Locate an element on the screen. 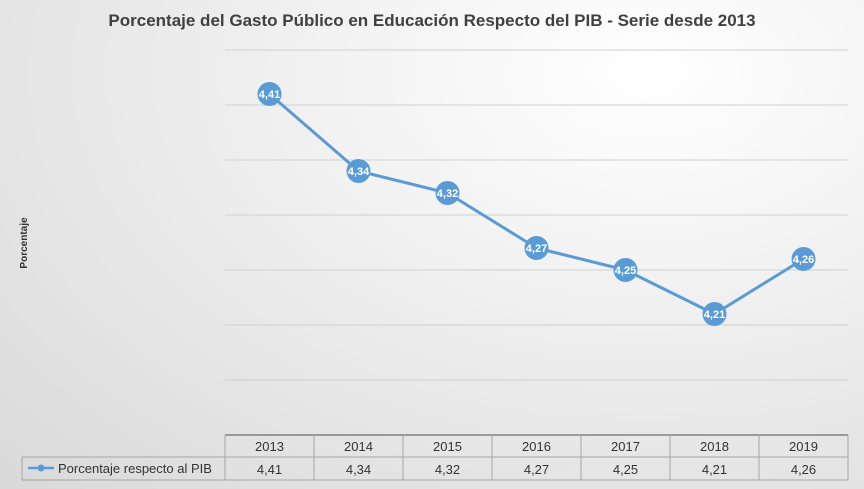 The width and height of the screenshot is (864, 489). table-value: 4,27 is located at coordinates (536, 469).